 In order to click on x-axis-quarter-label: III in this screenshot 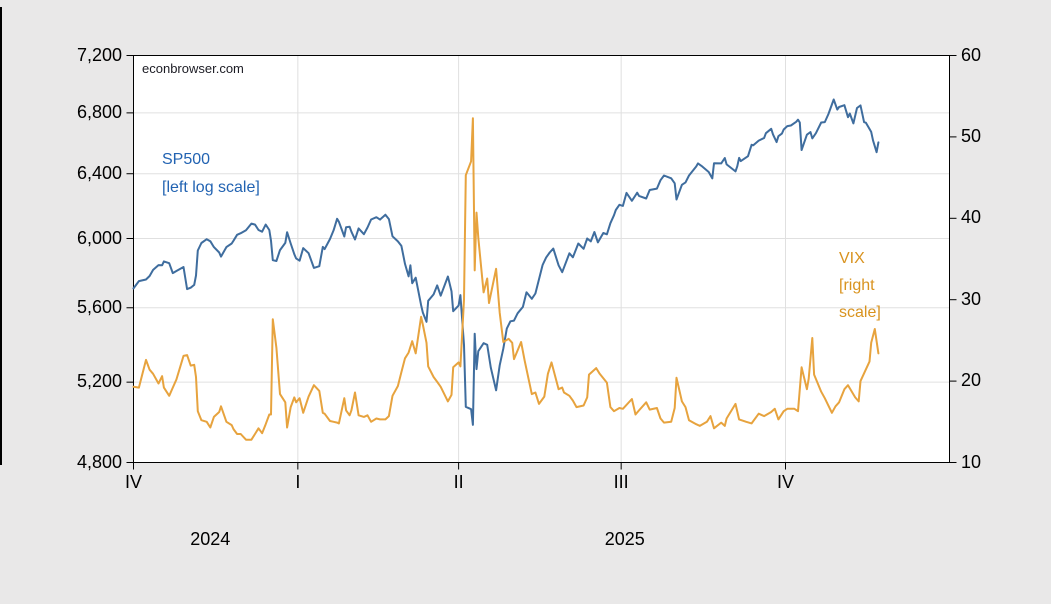, I will do `click(621, 482)`.